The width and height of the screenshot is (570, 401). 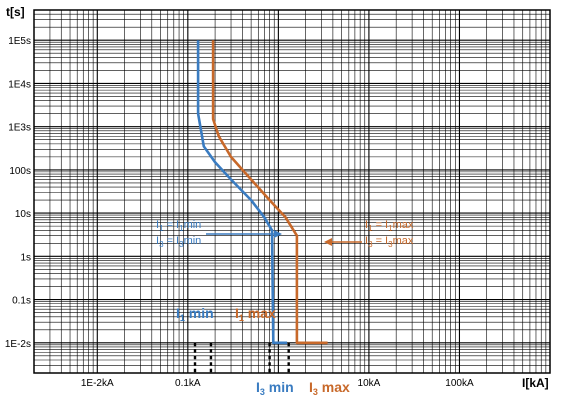 What do you see at coordinates (21, 301) in the screenshot?
I see `y-tick-label: 0.1s` at bounding box center [21, 301].